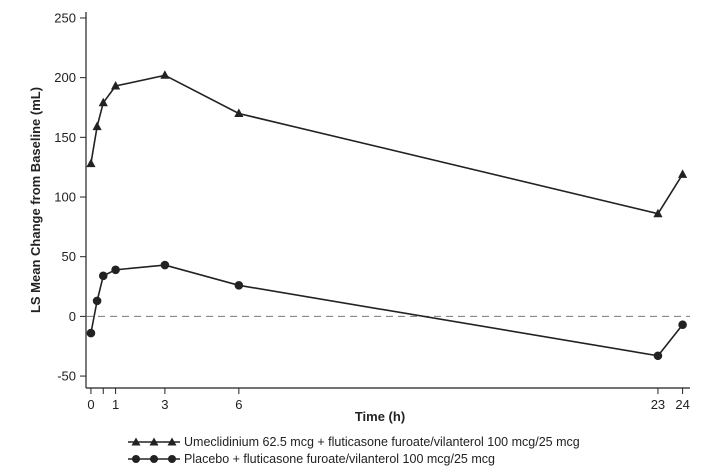  Describe the element at coordinates (66, 376) in the screenshot. I see `y-tick-label: -50` at that location.